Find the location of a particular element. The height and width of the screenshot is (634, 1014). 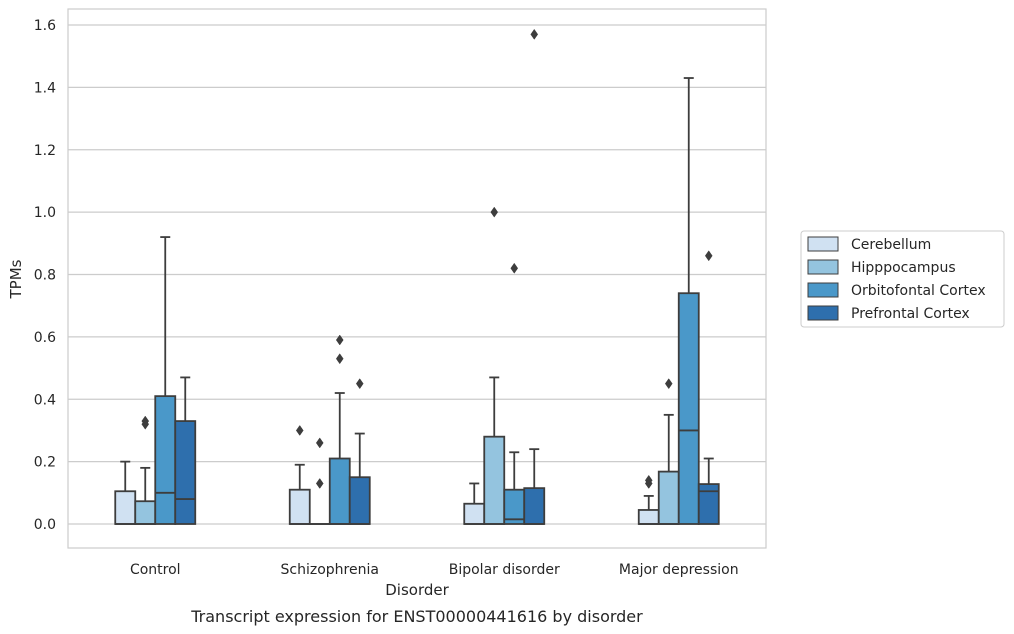

y-tick-label: 1.4 is located at coordinates (45, 88).